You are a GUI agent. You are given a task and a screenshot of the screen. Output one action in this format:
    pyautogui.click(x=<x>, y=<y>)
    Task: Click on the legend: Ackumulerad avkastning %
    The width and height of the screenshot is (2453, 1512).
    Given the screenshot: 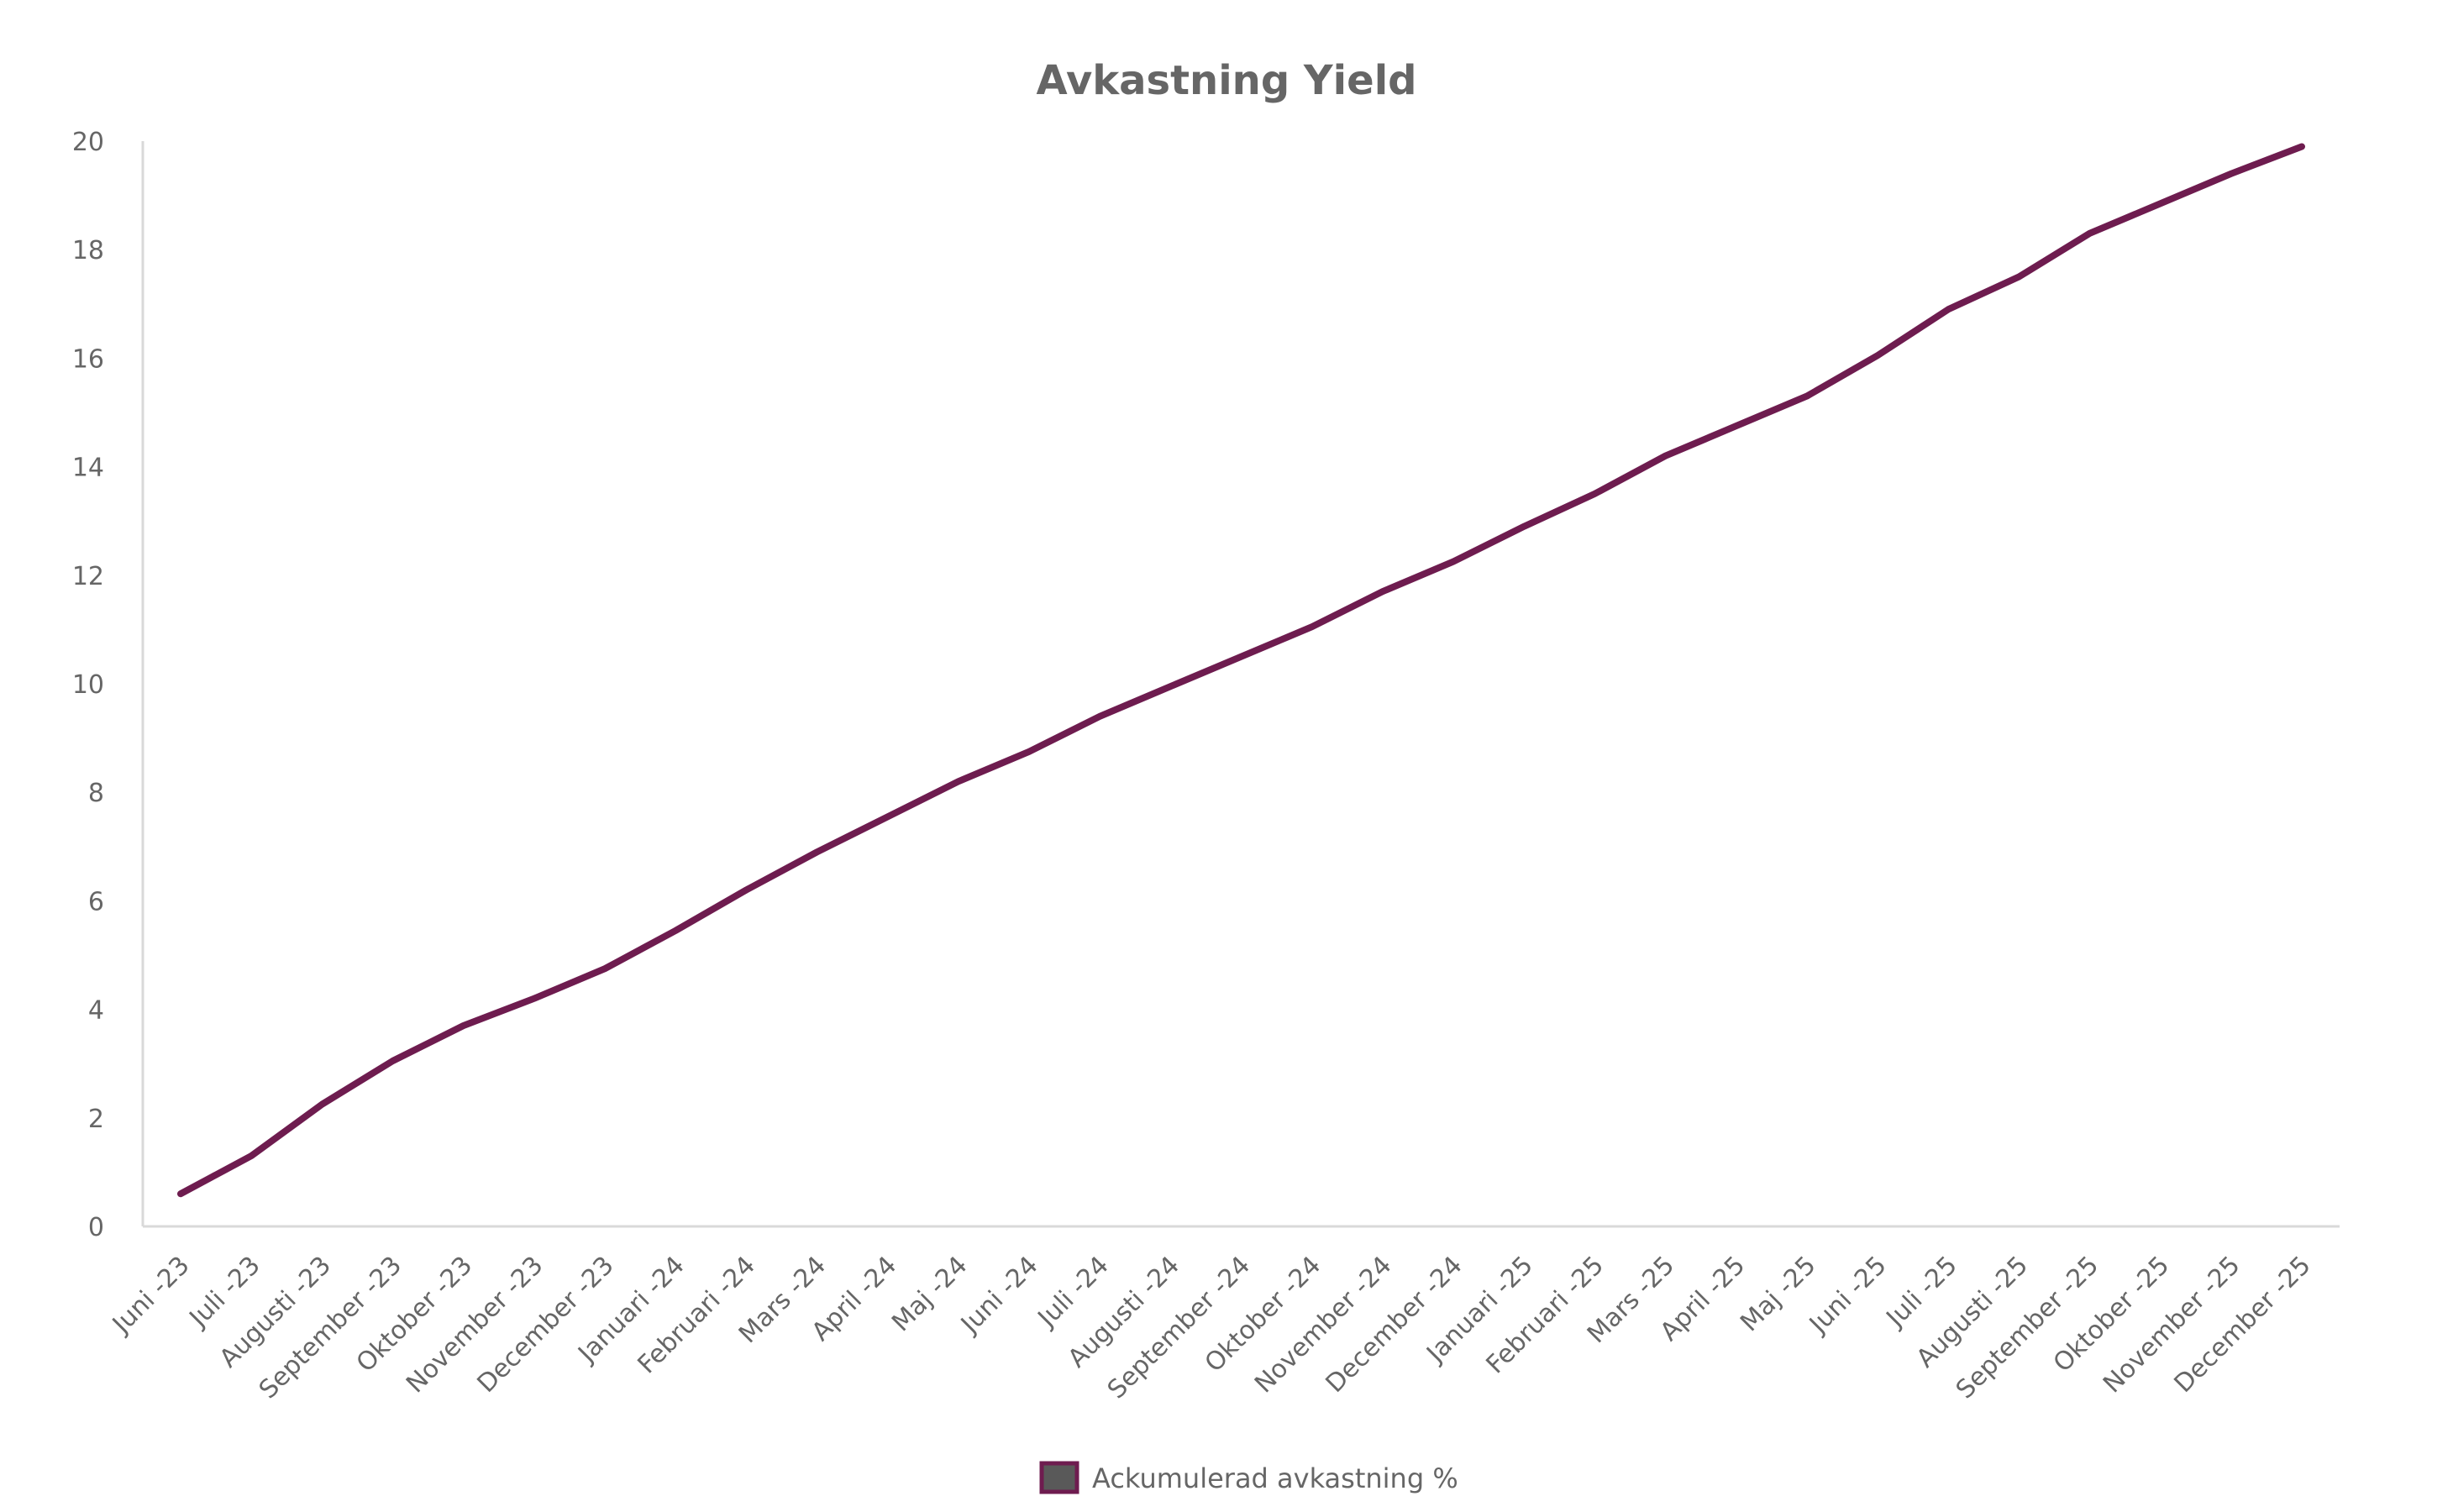 What is the action you would take?
    pyautogui.click(x=1248, y=1477)
    